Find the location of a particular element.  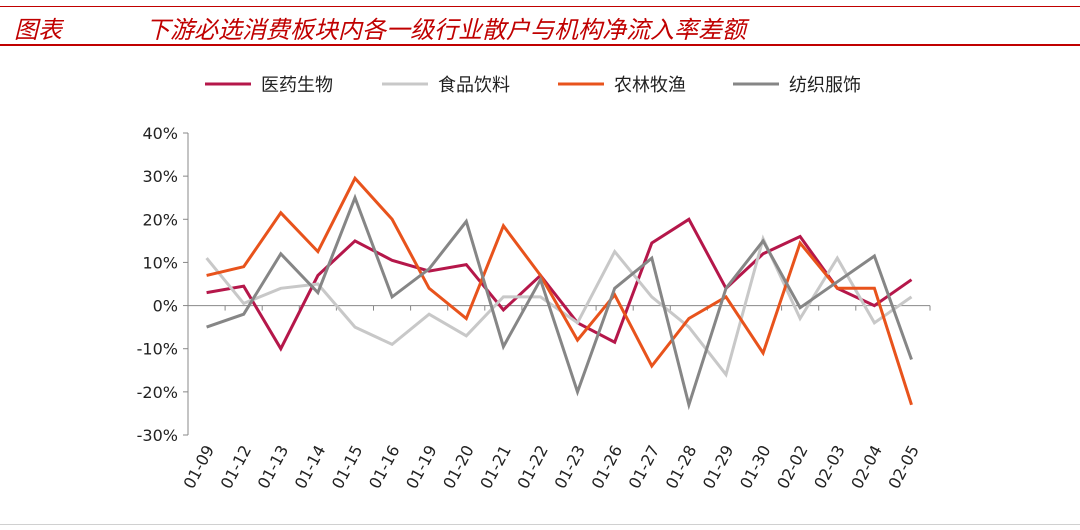

x-tick-label: 01-30 is located at coordinates (755, 467).